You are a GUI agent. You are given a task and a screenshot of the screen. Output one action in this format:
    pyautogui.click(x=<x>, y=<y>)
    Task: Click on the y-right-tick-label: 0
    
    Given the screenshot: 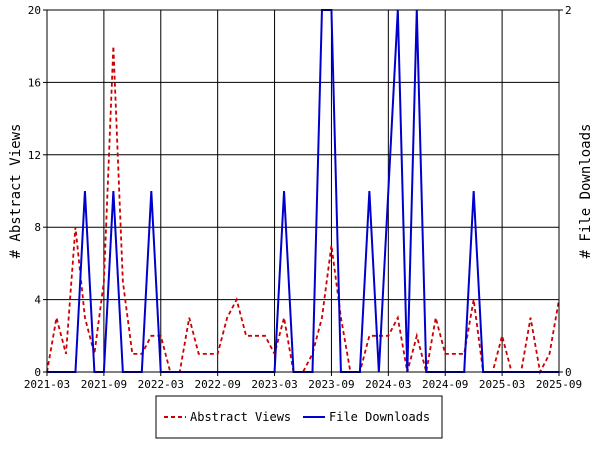 What is the action you would take?
    pyautogui.click(x=568, y=372)
    